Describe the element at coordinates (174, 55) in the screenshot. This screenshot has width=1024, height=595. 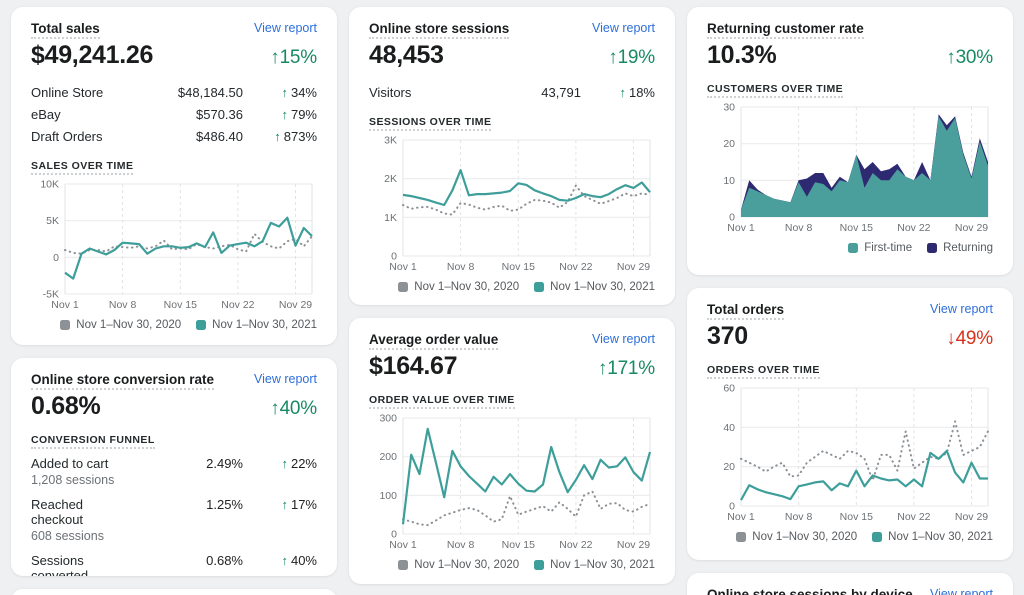
I see `metric-row: $49,241.26 ↑15%` at that location.